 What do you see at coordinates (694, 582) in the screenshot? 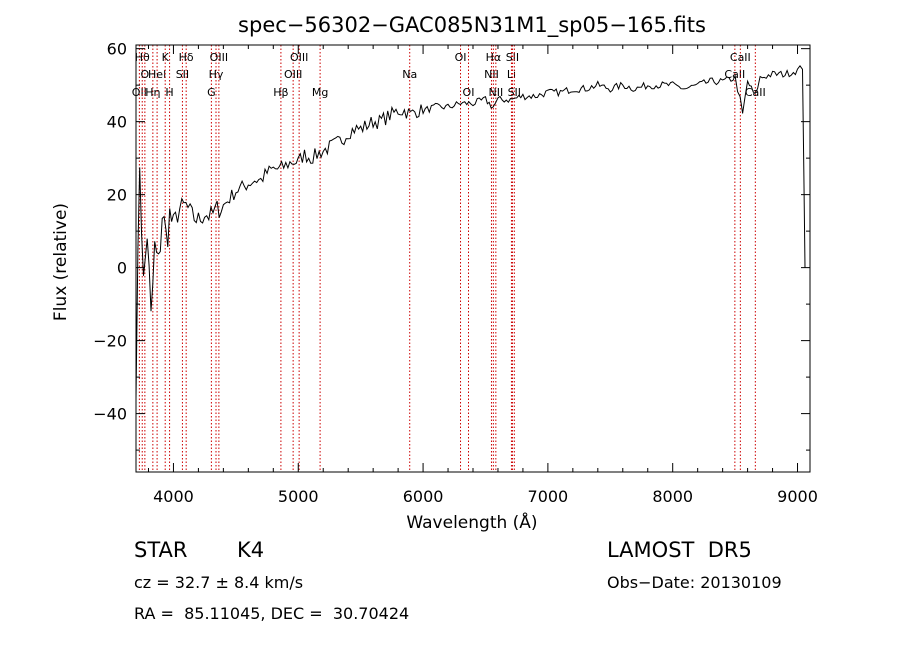
I see `observation-date: Obs−Date: 20130109` at bounding box center [694, 582].